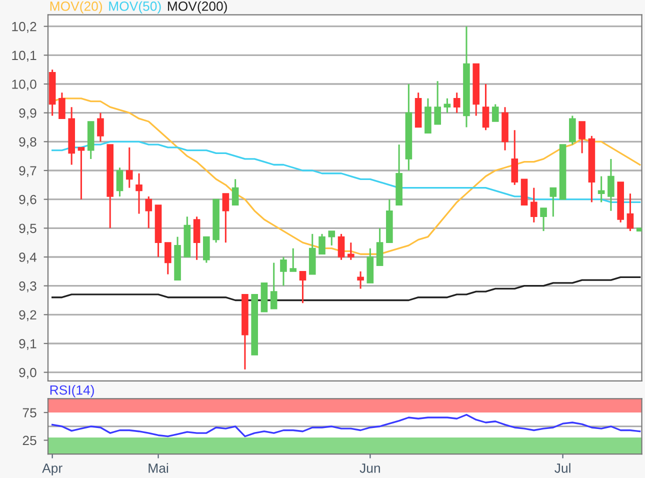 The image size is (645, 478). I want to click on text: MOV(200), so click(197, 7).